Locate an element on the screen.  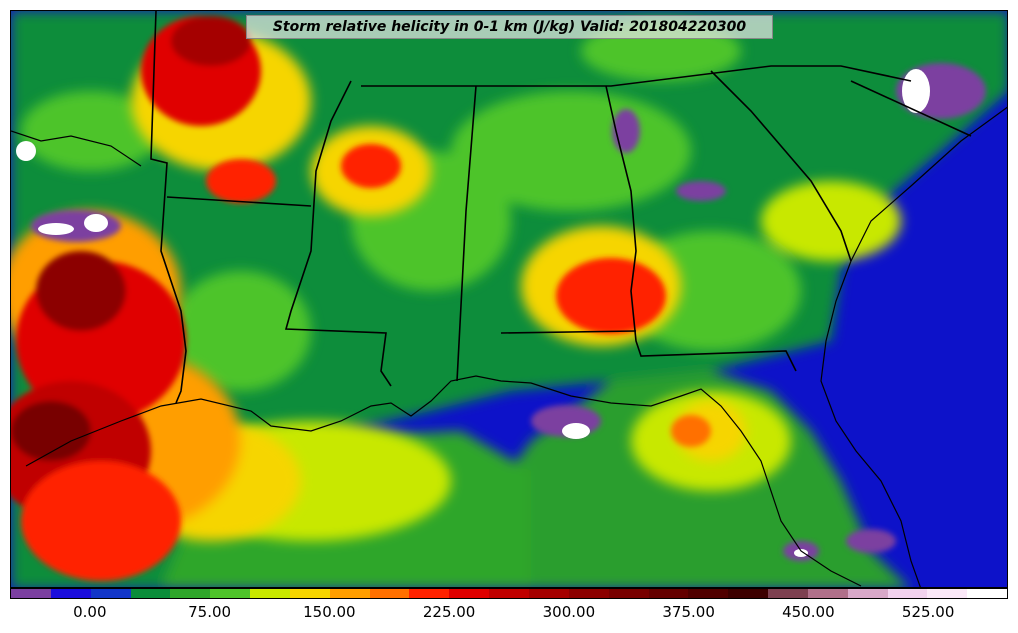
colorbar-tick-label: 150.00 is located at coordinates (329, 612).